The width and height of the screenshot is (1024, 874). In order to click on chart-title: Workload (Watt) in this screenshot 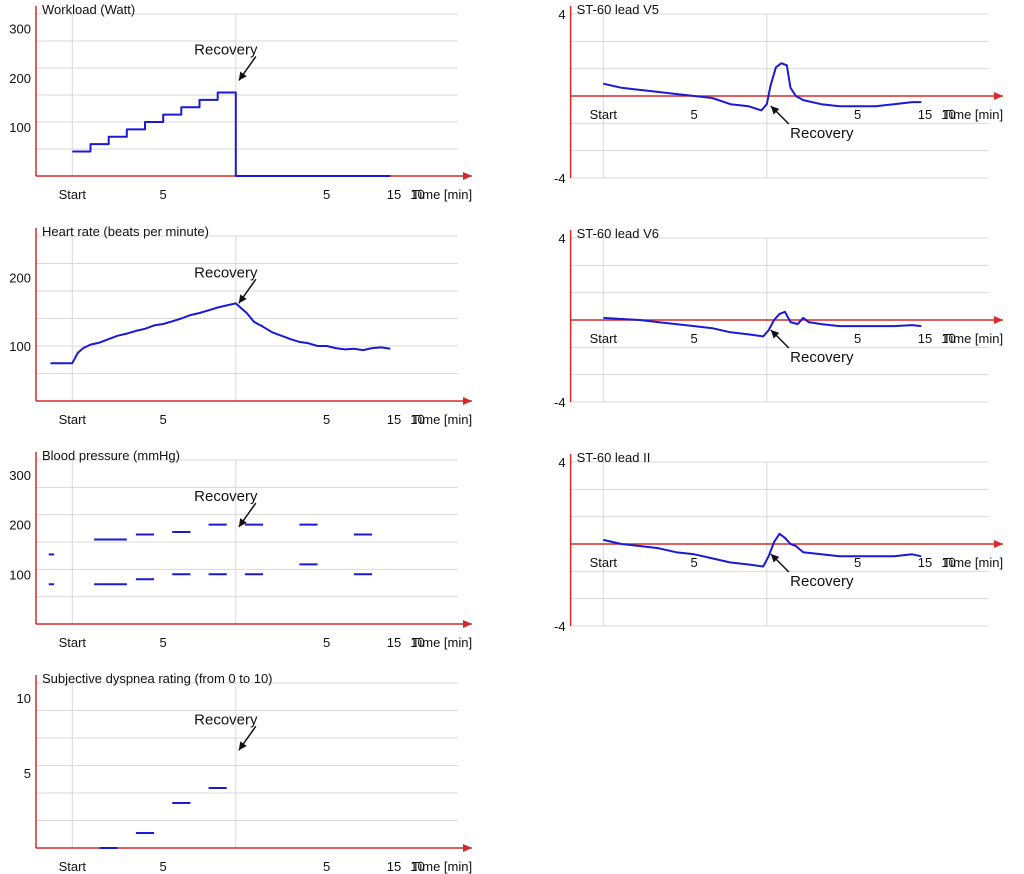, I will do `click(88, 9)`.